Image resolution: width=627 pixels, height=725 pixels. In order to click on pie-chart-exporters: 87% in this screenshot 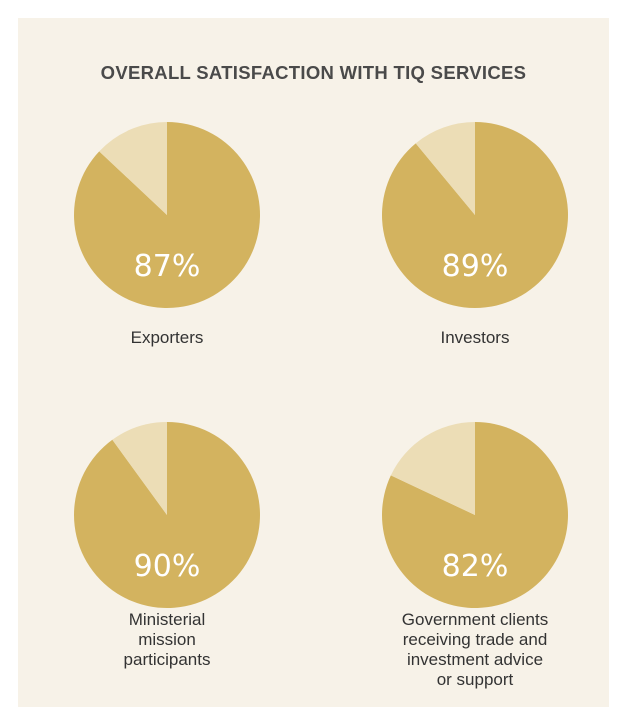, I will do `click(167, 215)`.